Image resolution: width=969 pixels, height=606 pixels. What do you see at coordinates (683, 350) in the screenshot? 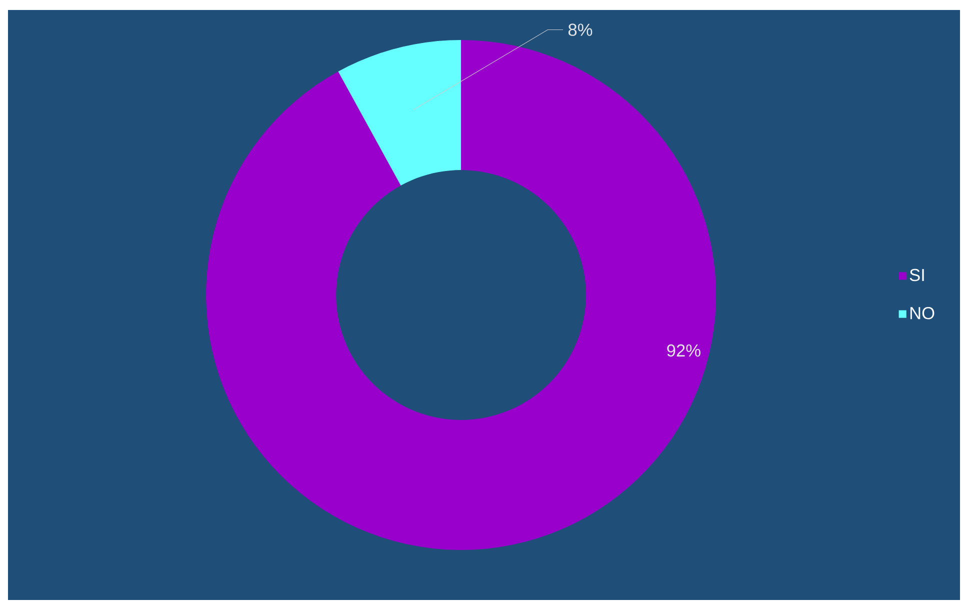
I see `data-label: 92%` at bounding box center [683, 350].